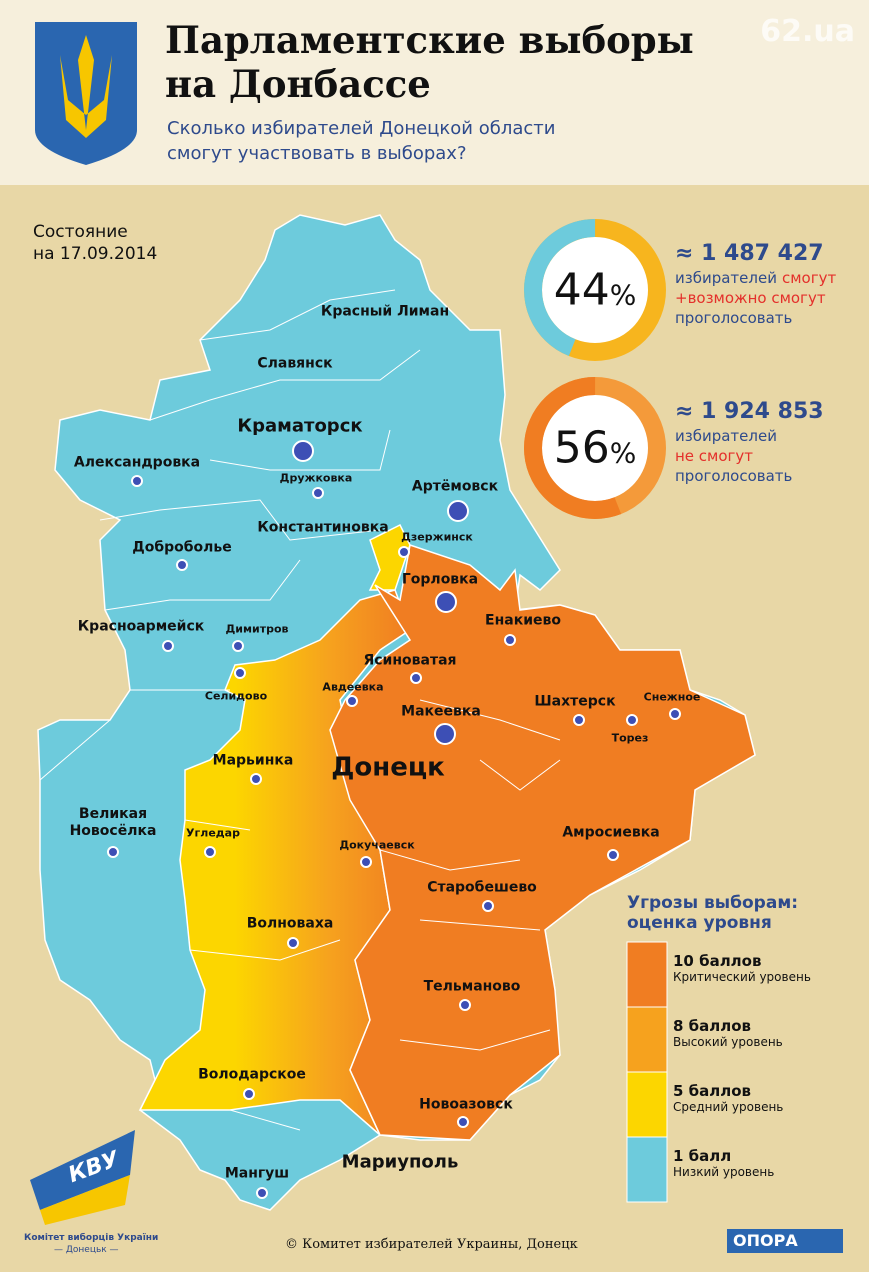  Describe the element at coordinates (91, 1238) in the screenshot. I see `kvu-name: Комітет виборців України` at that location.